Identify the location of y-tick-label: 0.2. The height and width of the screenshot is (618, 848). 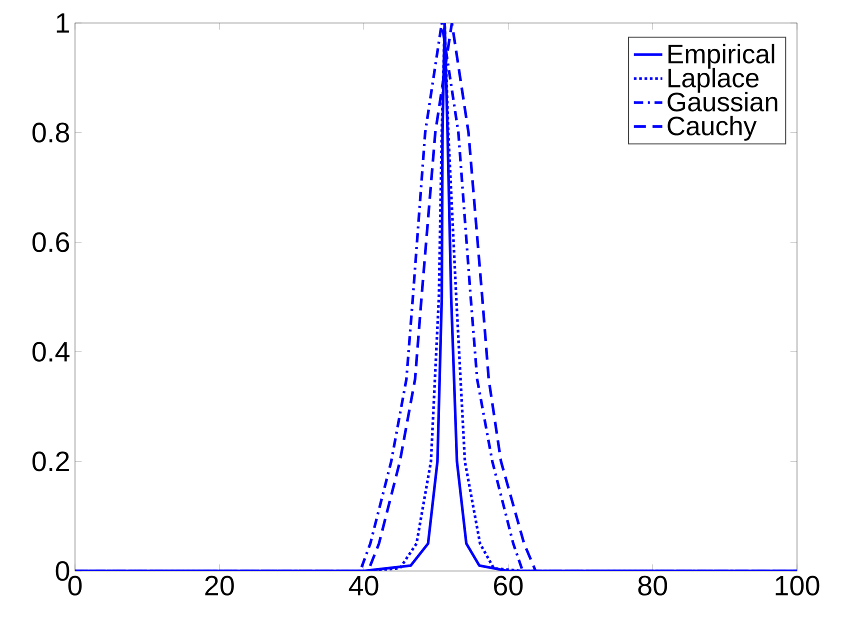
(50, 461).